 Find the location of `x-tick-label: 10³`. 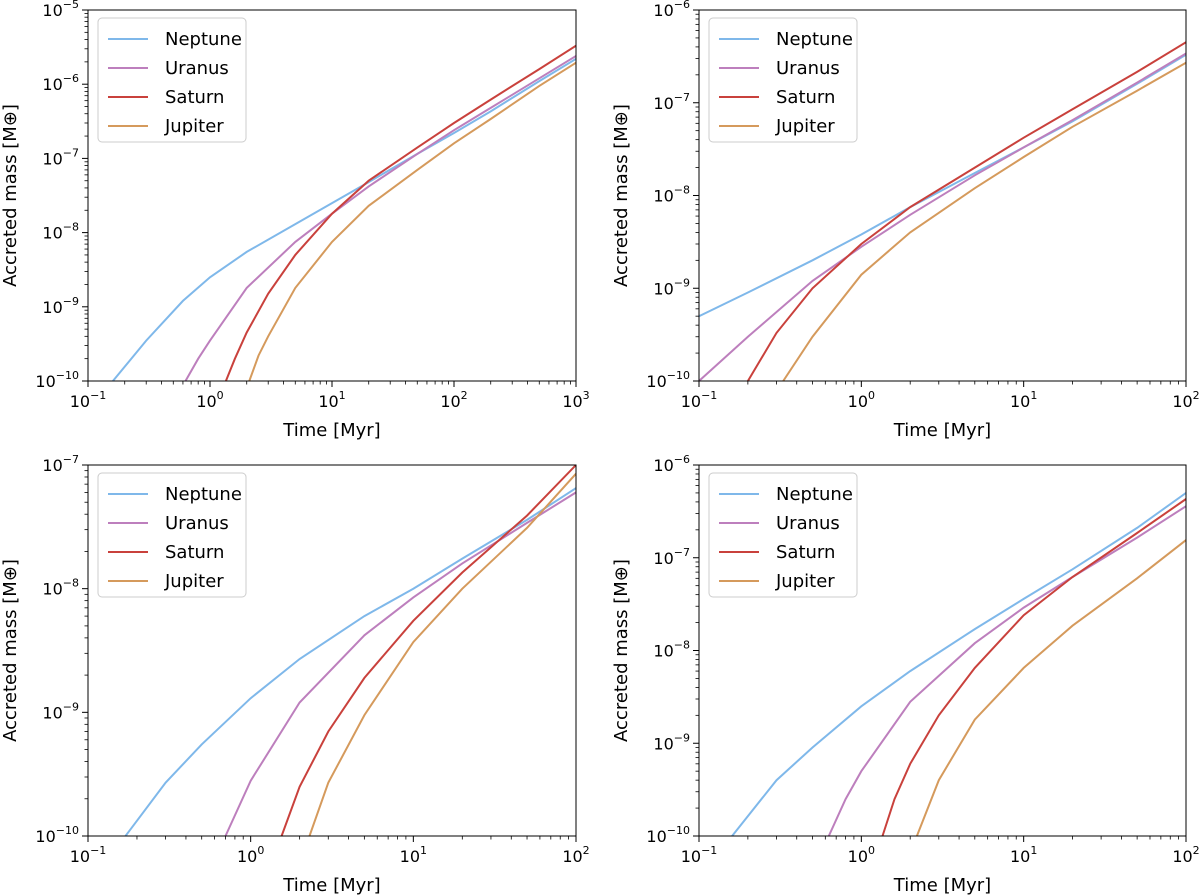

x-tick-label: 10³ is located at coordinates (575, 400).